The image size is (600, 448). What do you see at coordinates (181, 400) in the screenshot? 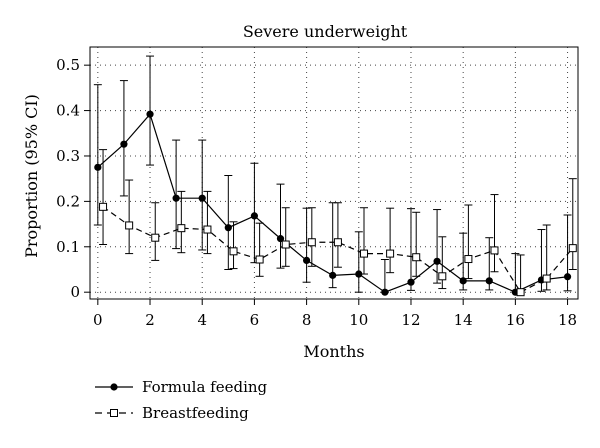
I see `legend: Formula feeding Breastfeeding` at bounding box center [181, 400].